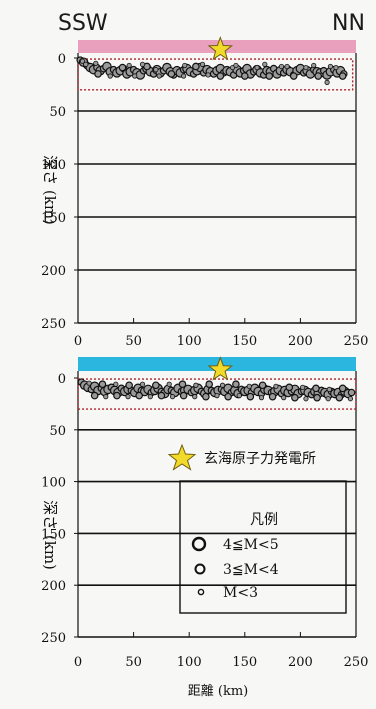 Image resolution: width=376 pixels, height=709 pixels. Describe the element at coordinates (62, 379) in the screenshot. I see `bottom-y-tick-label: 0` at that location.